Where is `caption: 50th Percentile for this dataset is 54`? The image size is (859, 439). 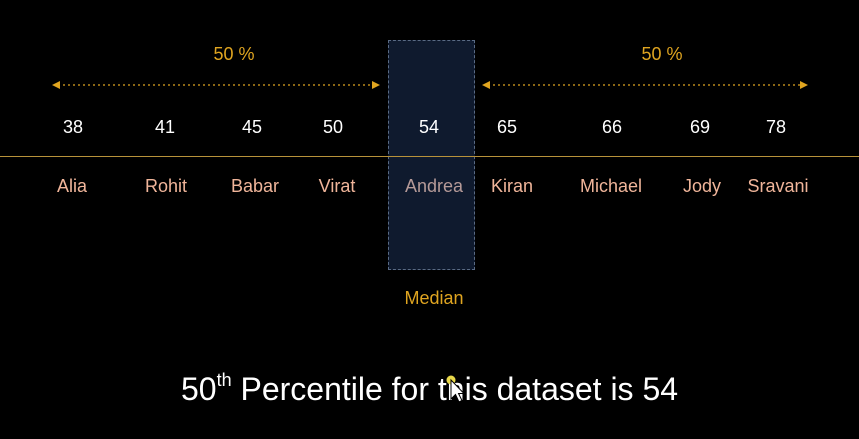 caption: 50th Percentile for this dataset is 54 is located at coordinates (429, 389).